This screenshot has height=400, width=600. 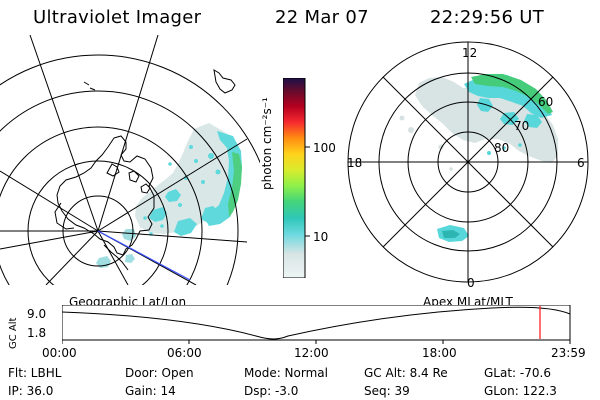 I want to click on dsp-field: Dsp: -3.0, so click(x=271, y=391).